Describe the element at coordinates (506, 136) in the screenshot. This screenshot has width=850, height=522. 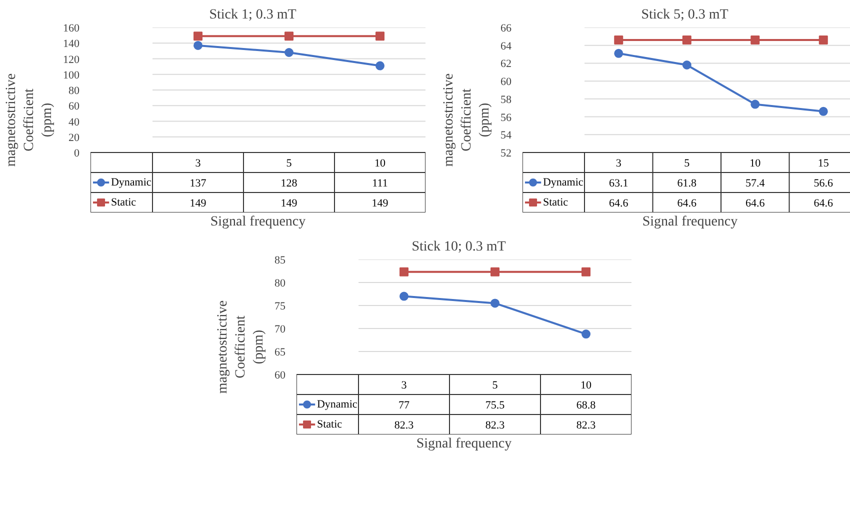
I see `y-tick-label: 54` at that location.